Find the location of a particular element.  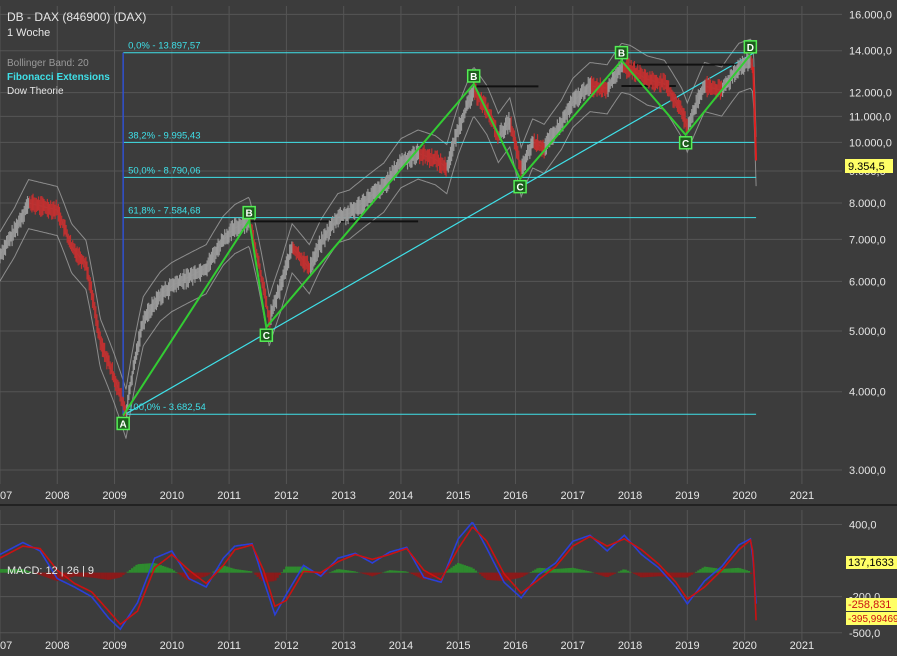

price-tick-label: 4.000,0 is located at coordinates (867, 393).